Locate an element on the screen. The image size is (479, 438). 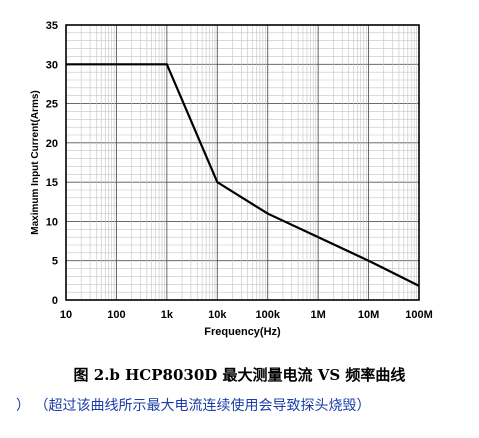
x-tick-label: 100 is located at coordinates (116, 315).